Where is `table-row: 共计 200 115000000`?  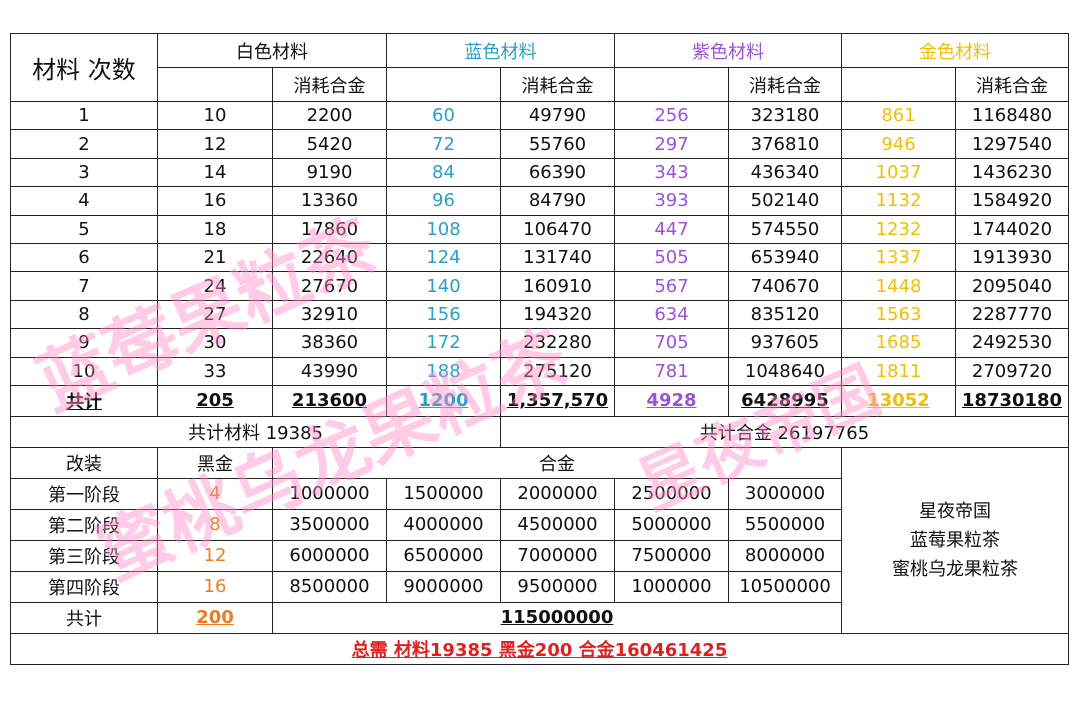
table-row: 共计 200 115000000 is located at coordinates (539, 617).